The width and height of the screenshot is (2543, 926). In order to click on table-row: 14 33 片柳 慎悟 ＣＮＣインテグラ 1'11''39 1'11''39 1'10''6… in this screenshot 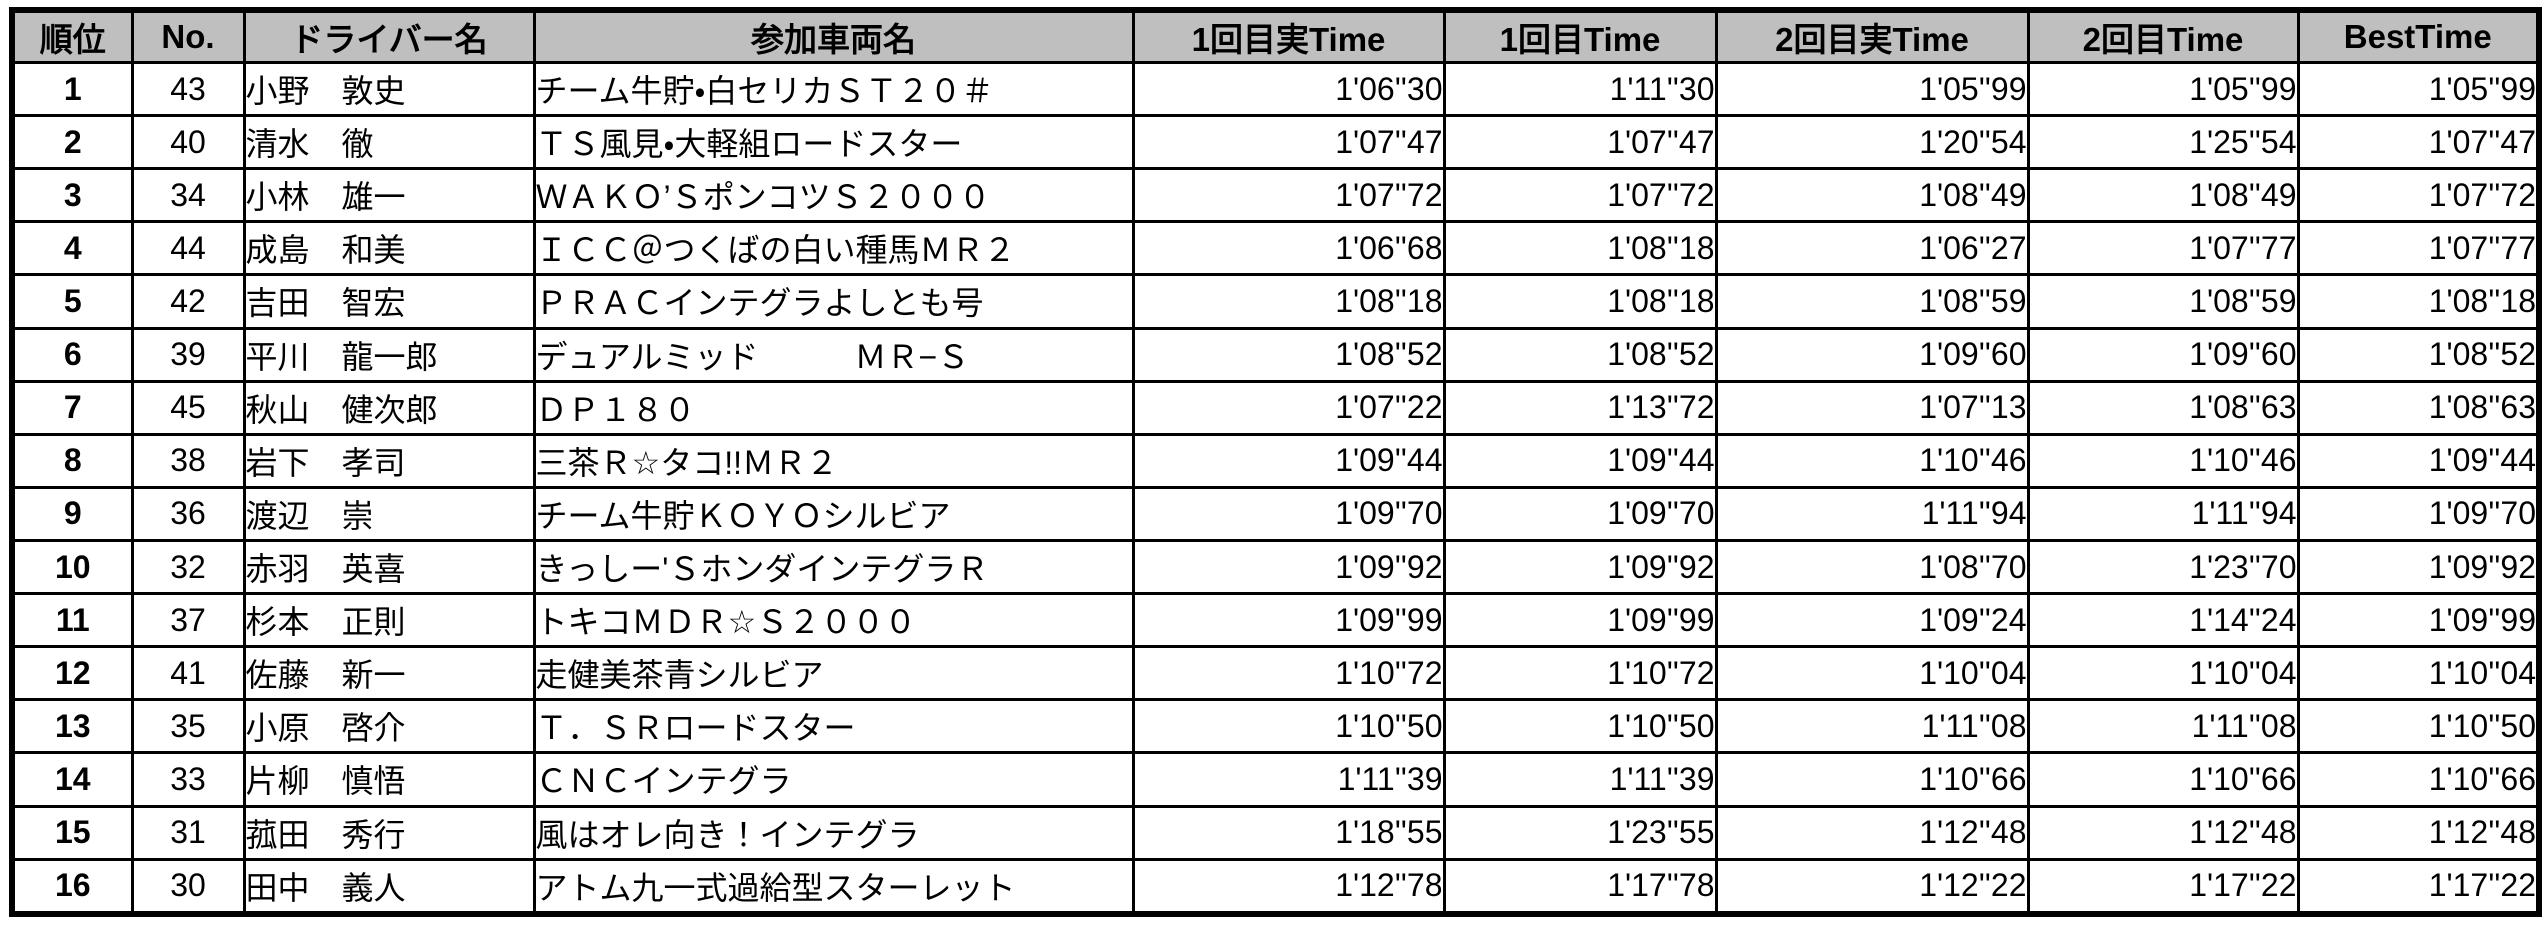, I will do `click(1275, 779)`.